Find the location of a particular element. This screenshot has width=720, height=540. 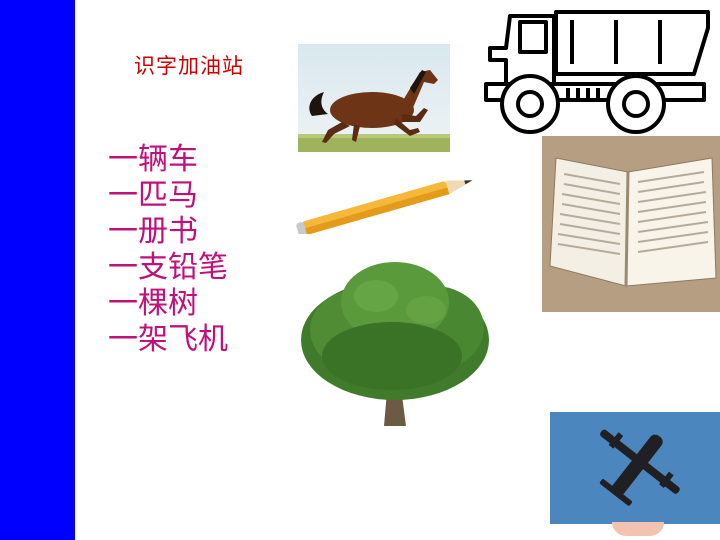

airplane-image is located at coordinates (635, 468).